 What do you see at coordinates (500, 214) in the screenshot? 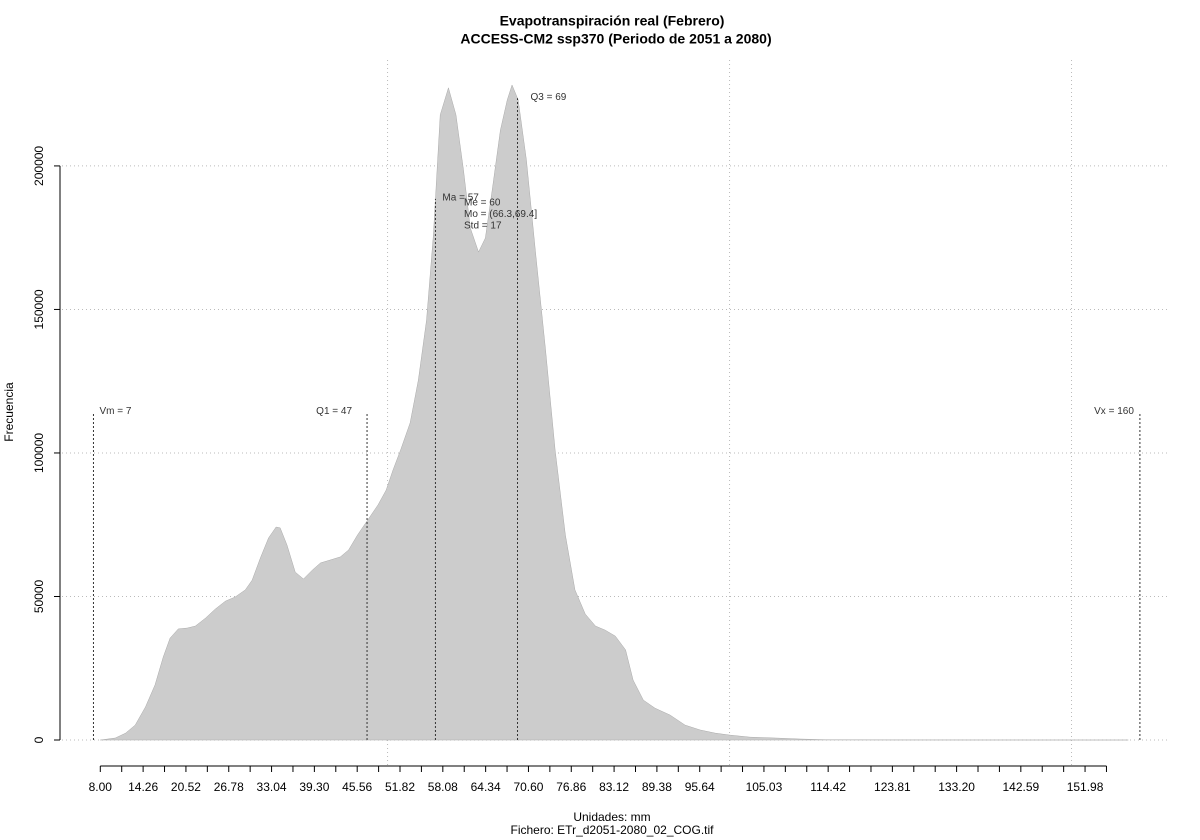
I see `stats-text: Mo = (66.3,69.4]` at bounding box center [500, 214].